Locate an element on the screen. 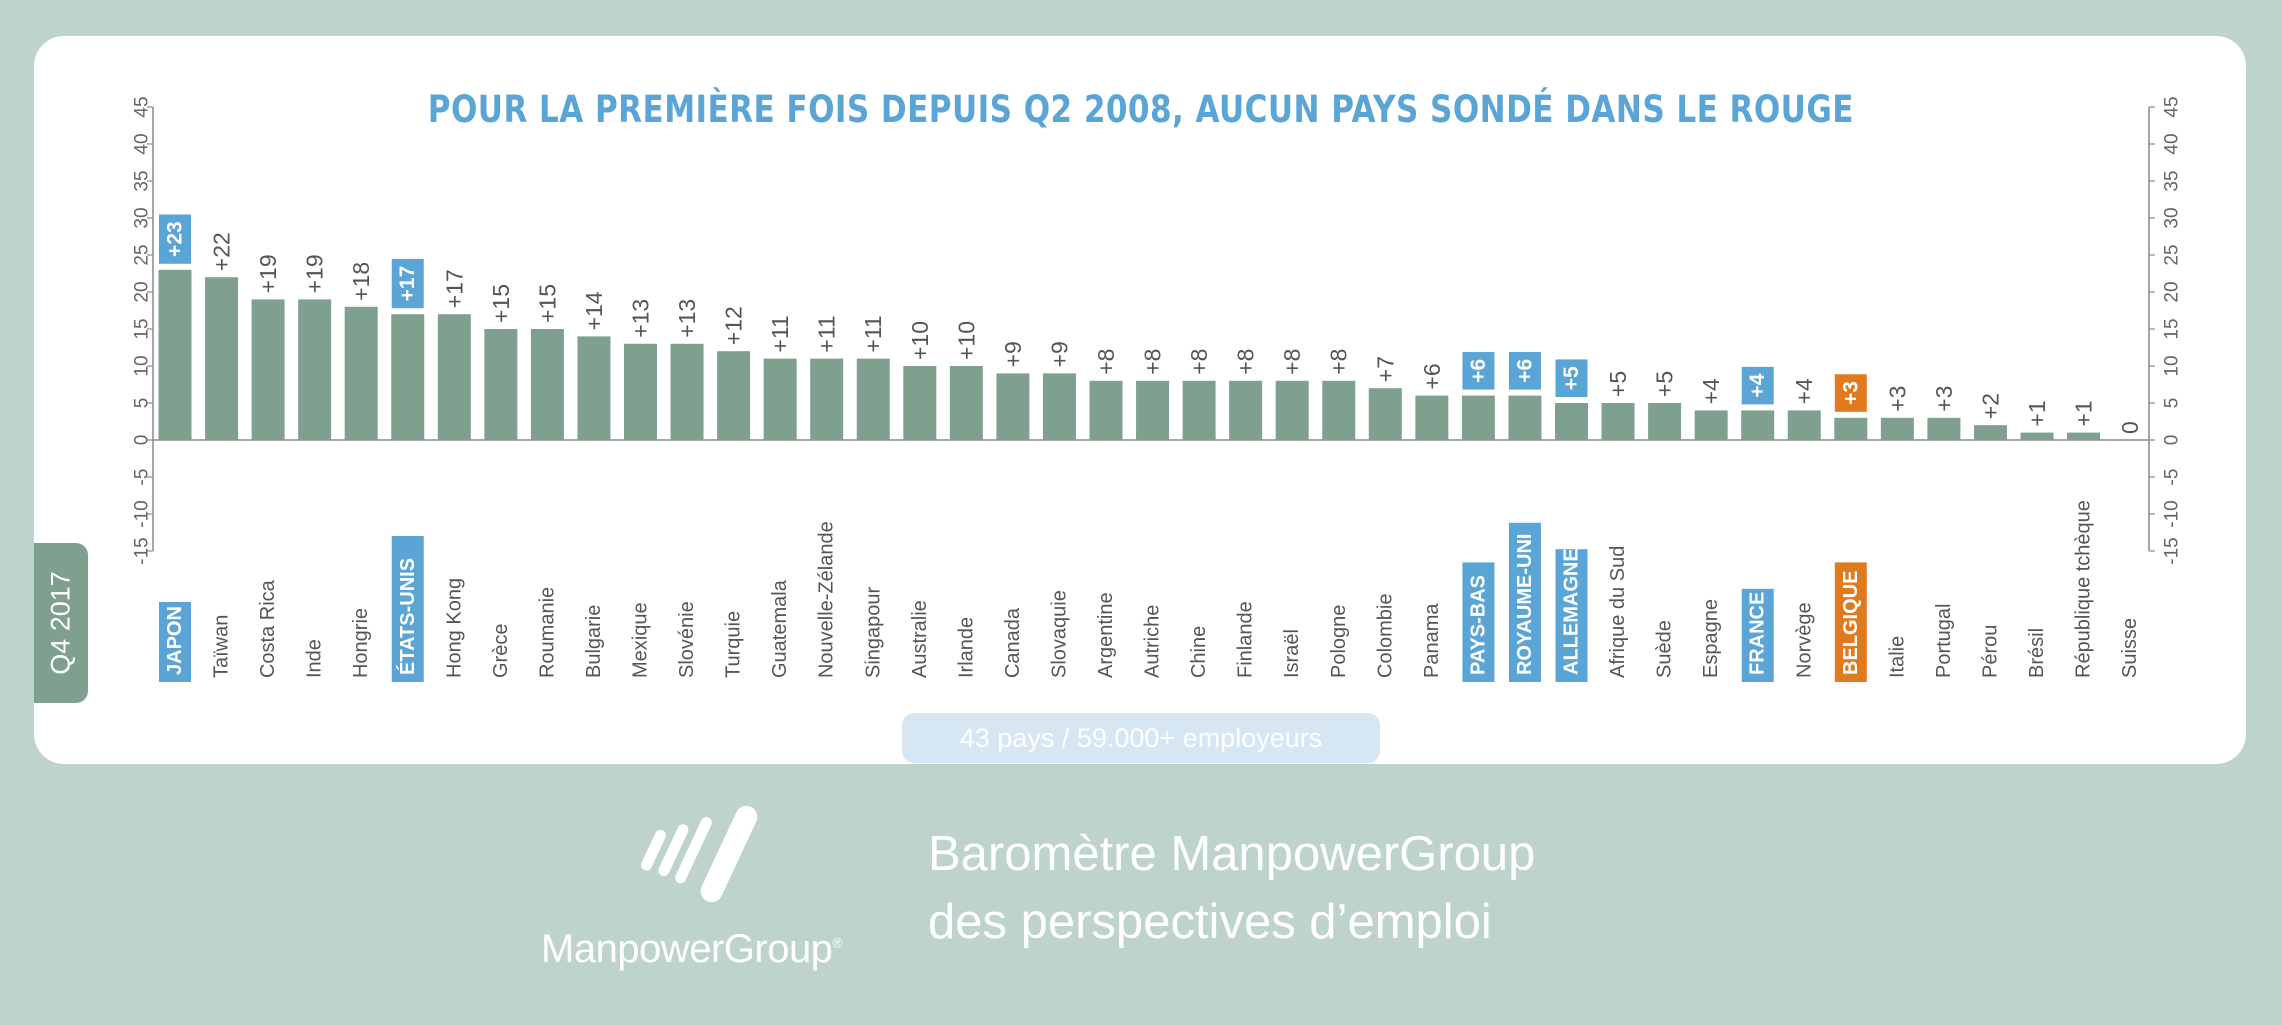  category-label: Slovaquie is located at coordinates (1059, 634).